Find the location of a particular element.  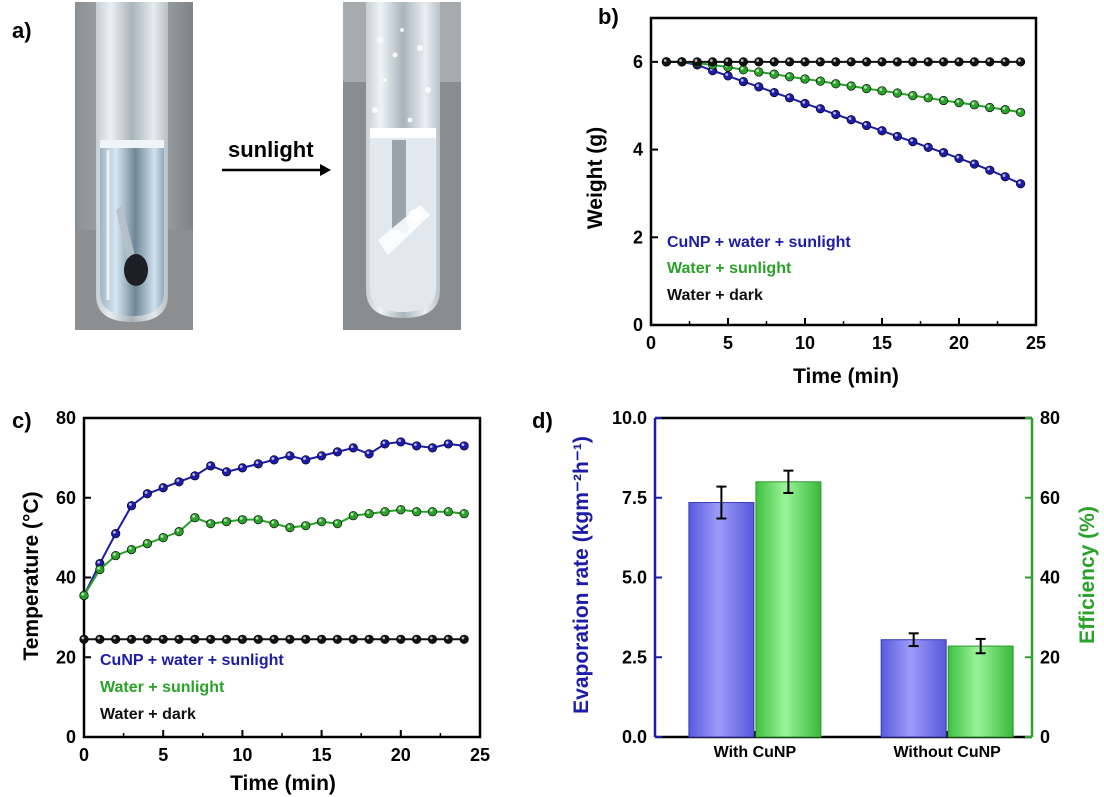

weight-xtick-label: 0 is located at coordinates (651, 343).